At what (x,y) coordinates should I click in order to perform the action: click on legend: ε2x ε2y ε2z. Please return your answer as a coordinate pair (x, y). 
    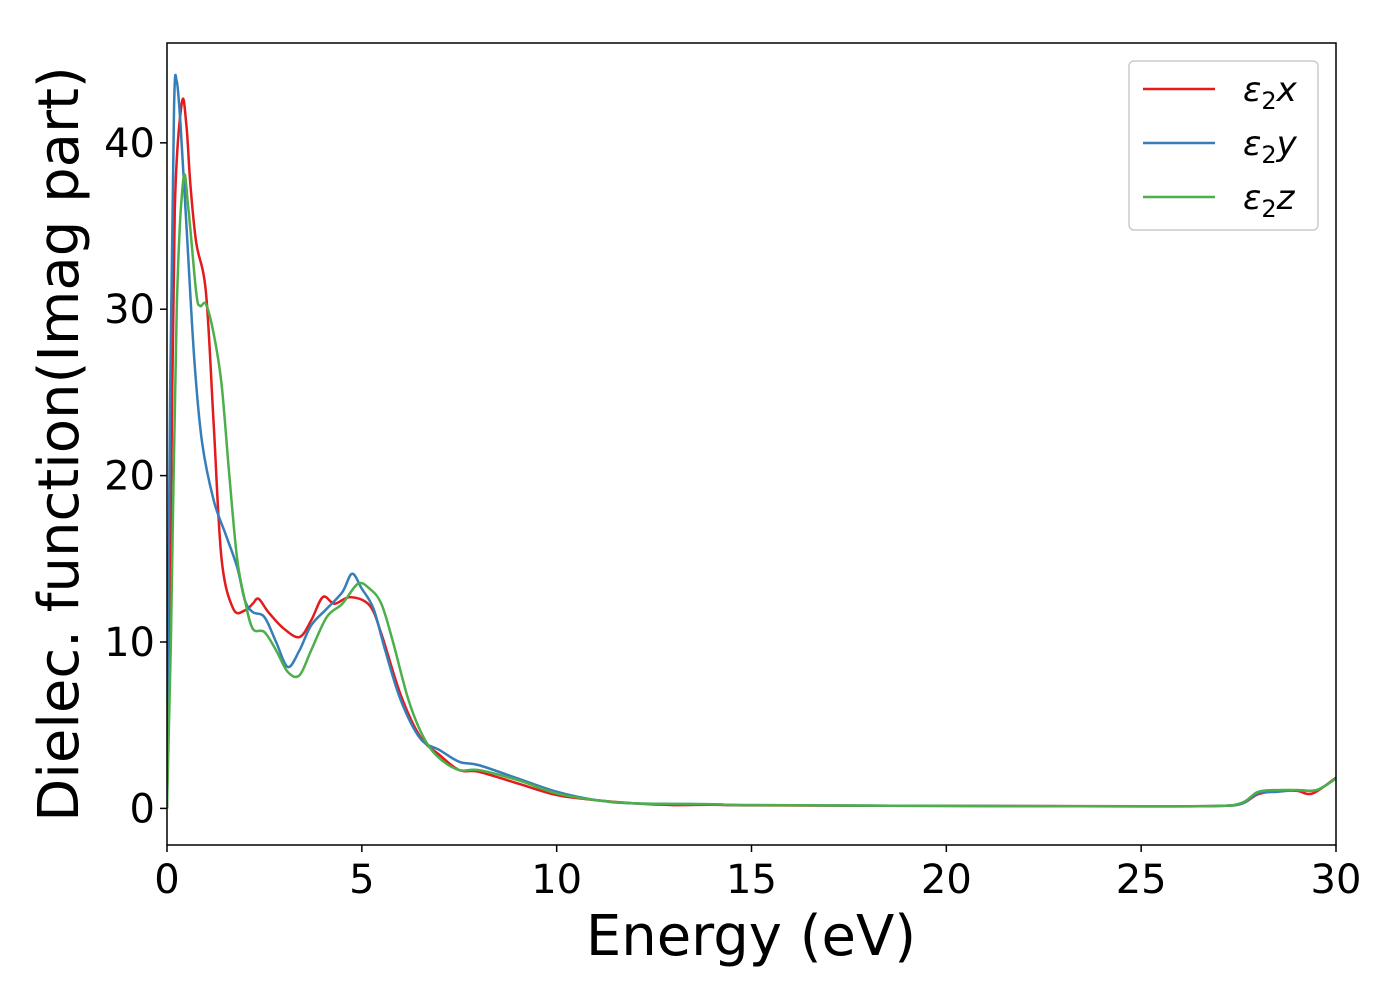
    Looking at the image, I should click on (1223, 145).